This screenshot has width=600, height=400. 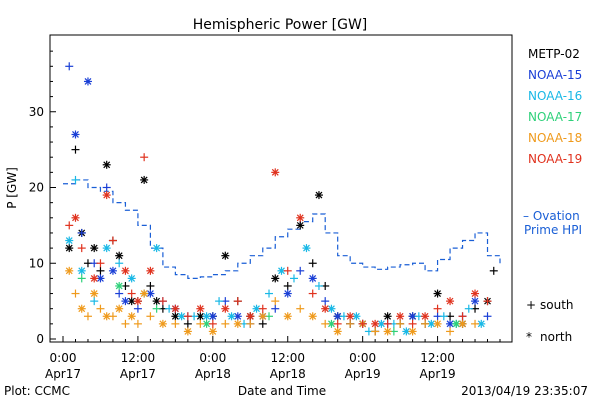 I want to click on x-tick-date: Apr18, so click(x=288, y=374).